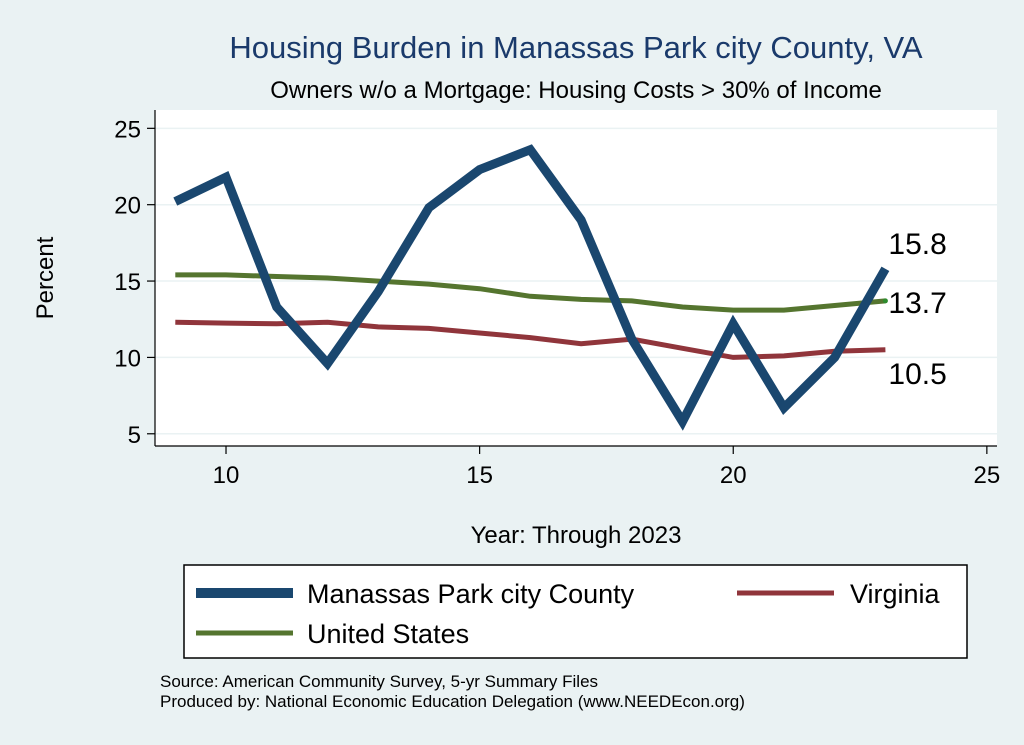 The height and width of the screenshot is (745, 1024). I want to click on end-labels: 15.8 10.5 13.7, so click(914, 309).